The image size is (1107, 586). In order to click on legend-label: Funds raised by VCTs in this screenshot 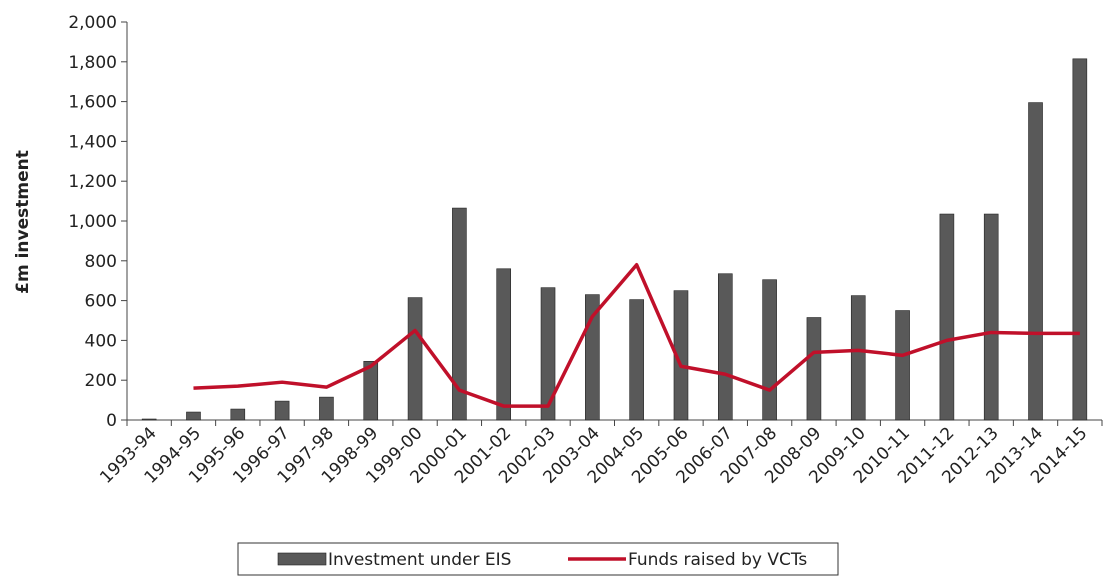, I will do `click(717, 560)`.